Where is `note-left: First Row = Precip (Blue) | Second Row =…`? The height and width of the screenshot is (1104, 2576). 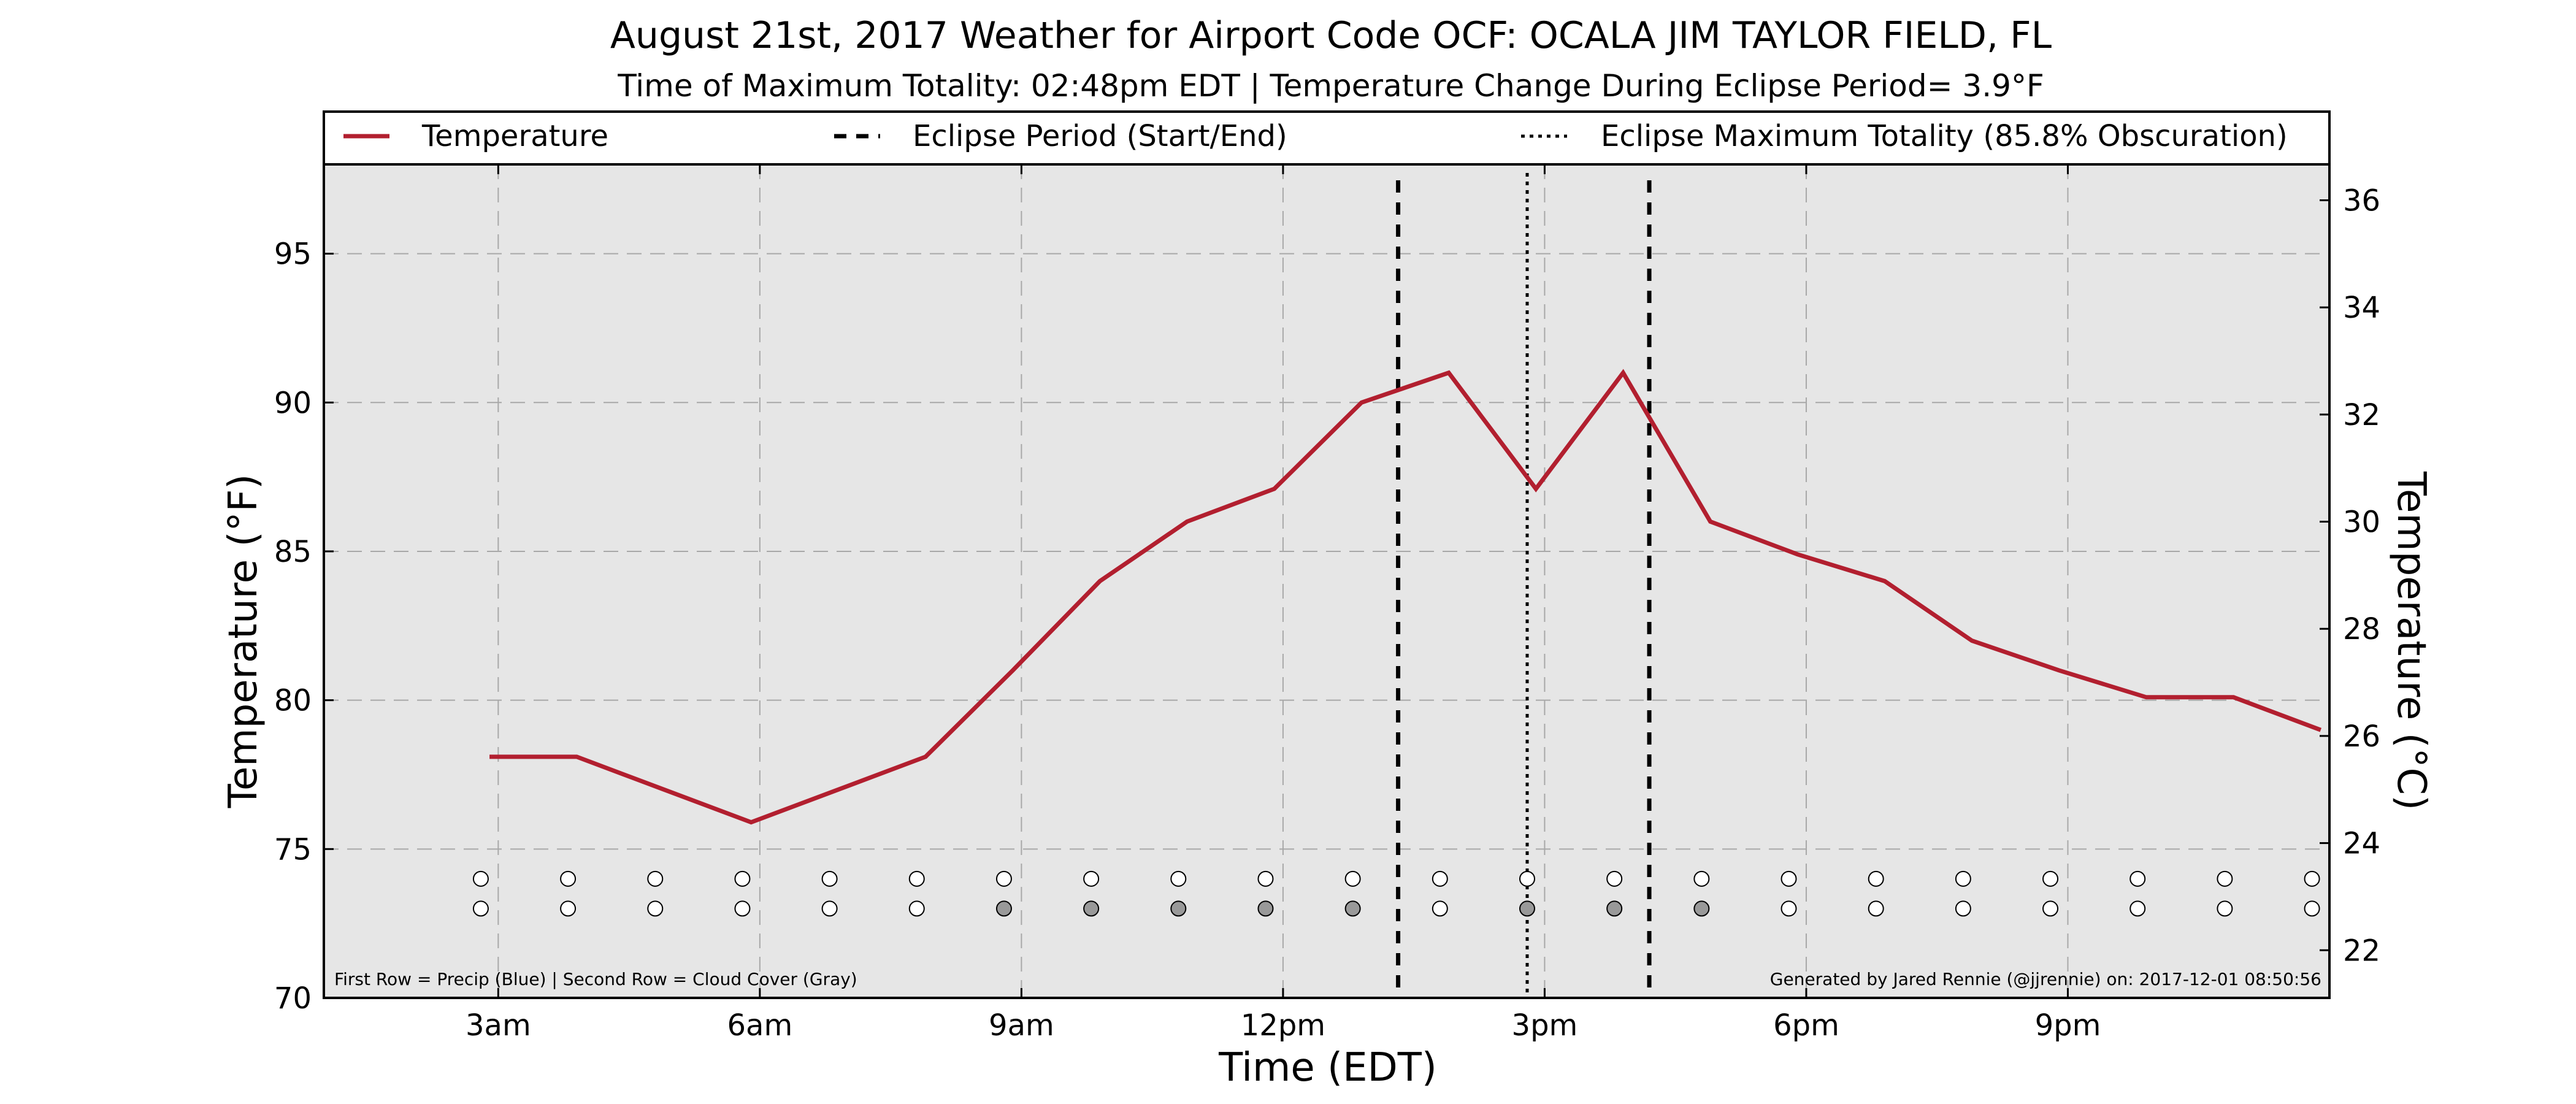
note-left: First Row = Precip (Blue) | Second Row =… is located at coordinates (595, 979).